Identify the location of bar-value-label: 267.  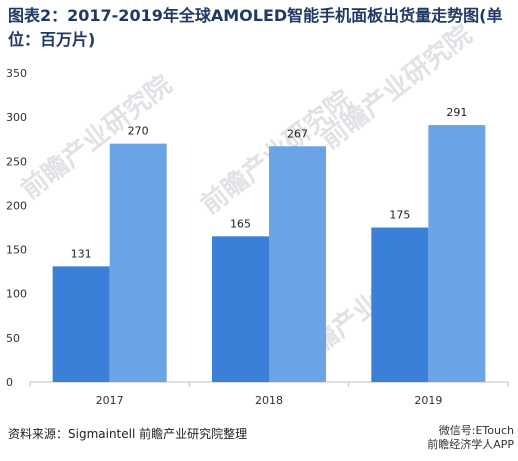
(297, 133).